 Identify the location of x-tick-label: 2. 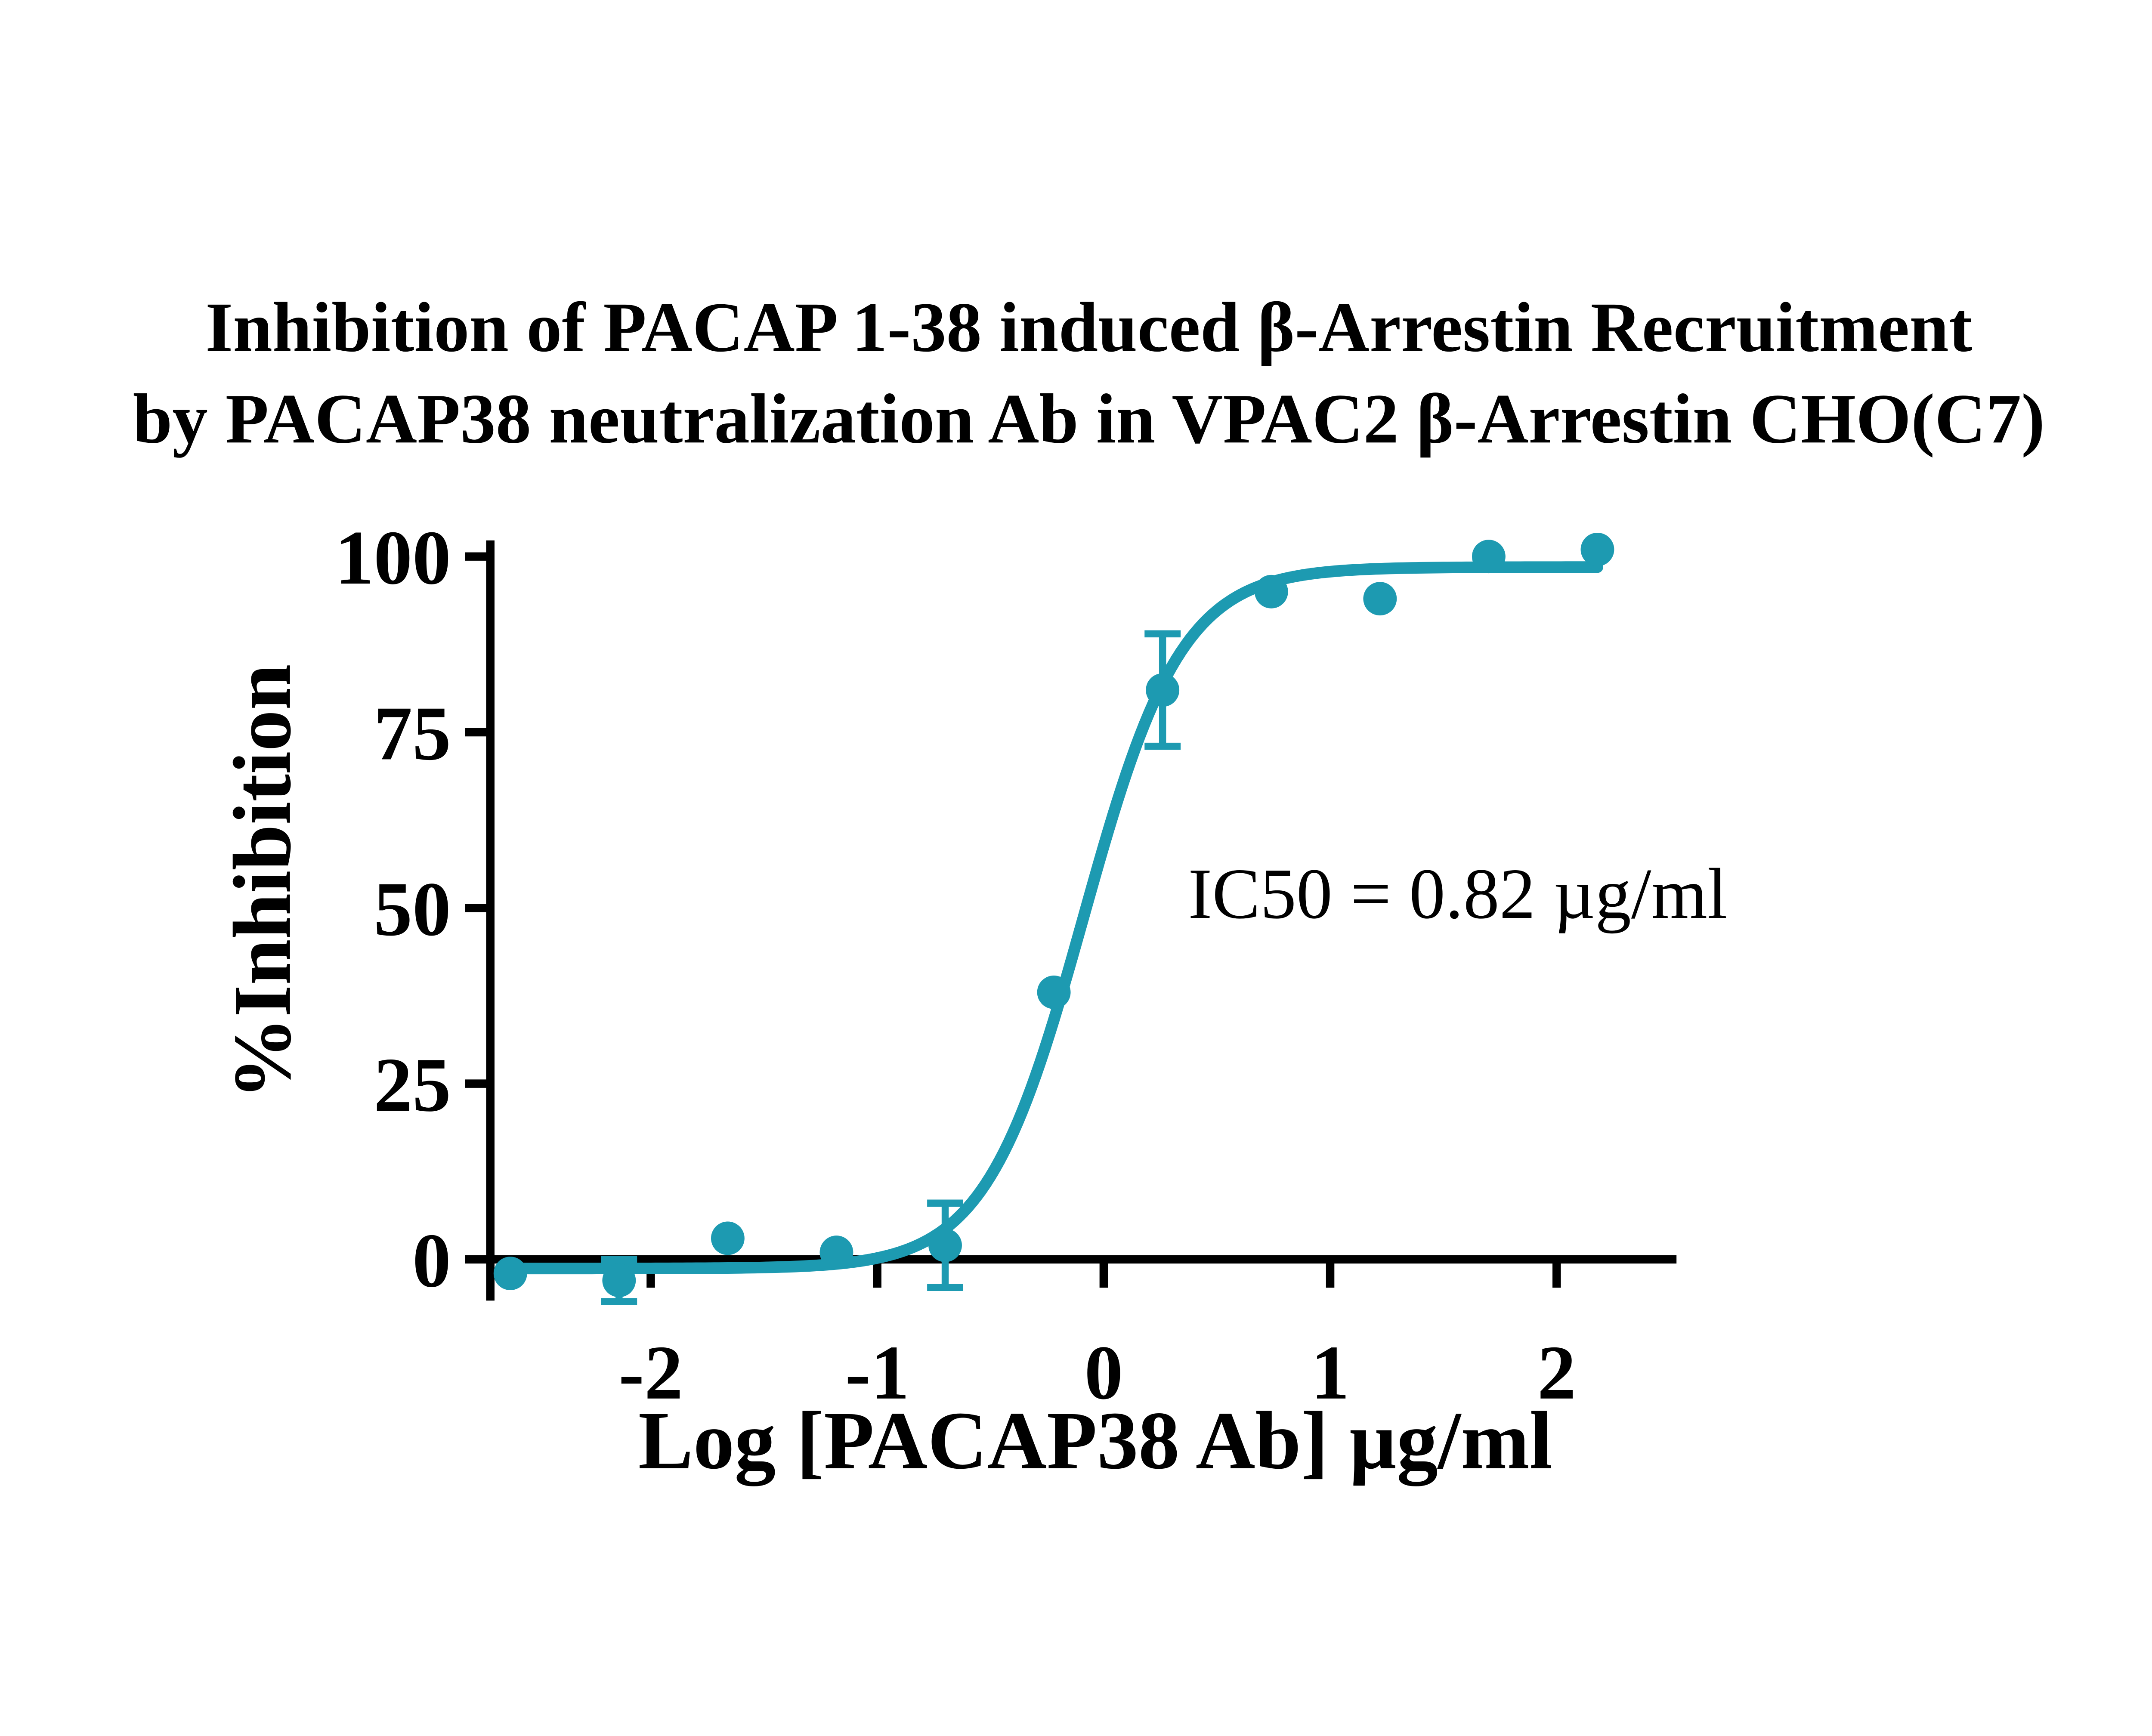
(1556, 1372).